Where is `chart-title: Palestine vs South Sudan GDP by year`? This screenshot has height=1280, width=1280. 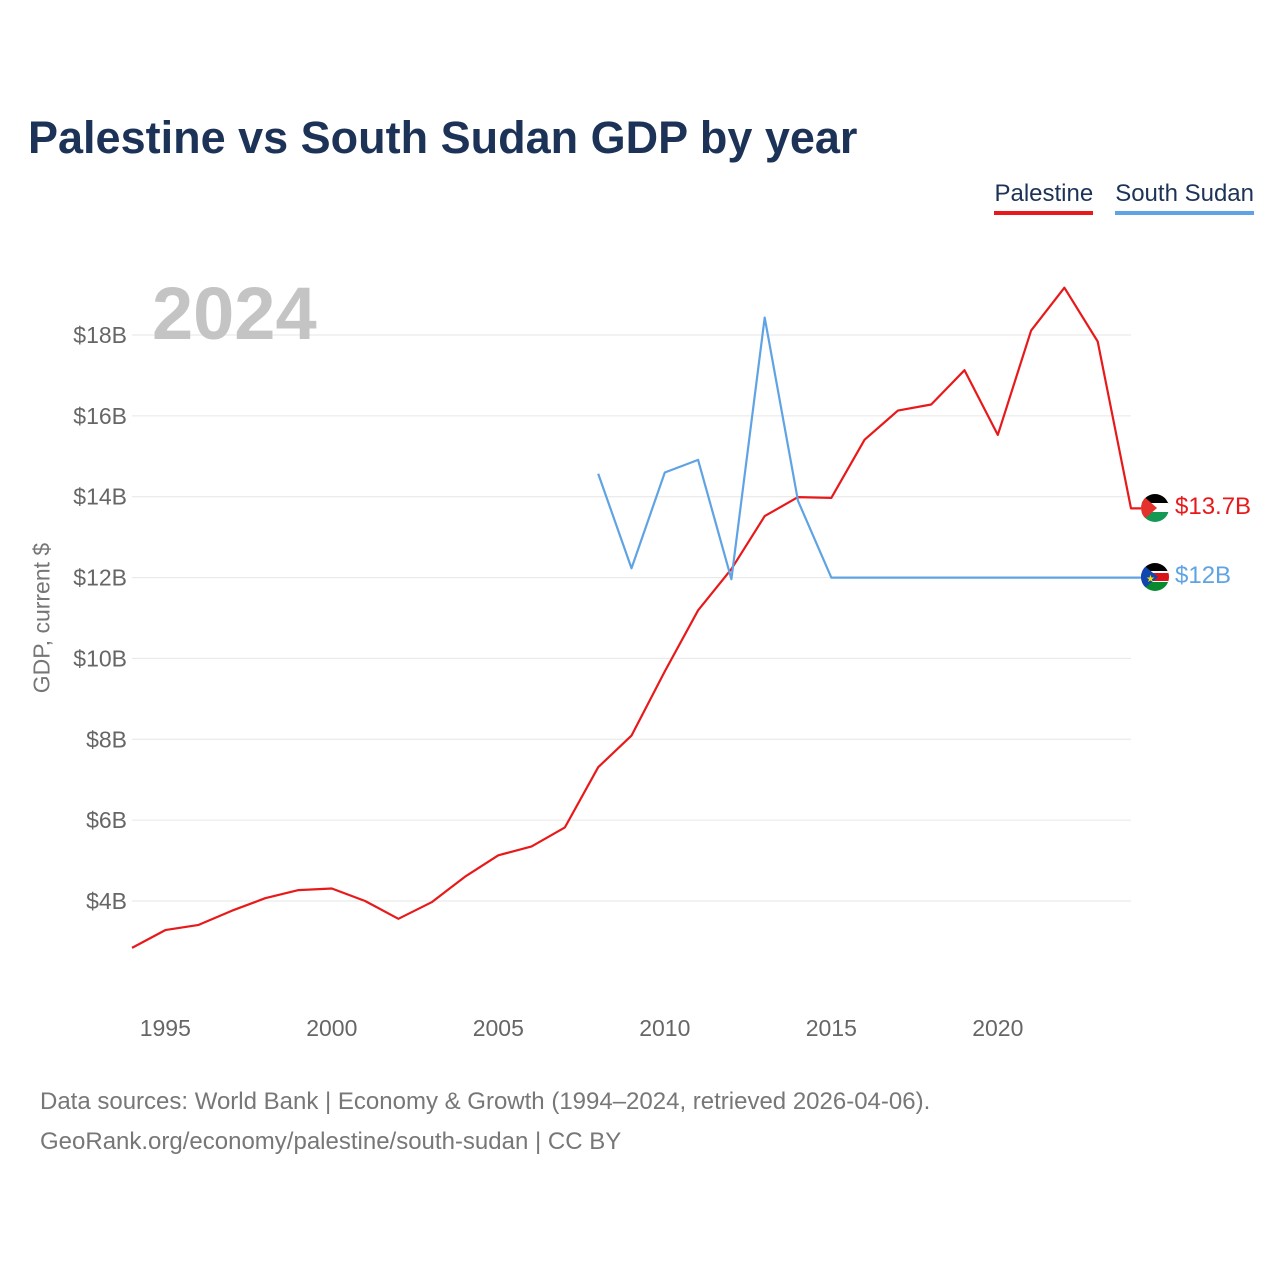
chart-title: Palestine vs South Sudan GDP by year is located at coordinates (443, 137).